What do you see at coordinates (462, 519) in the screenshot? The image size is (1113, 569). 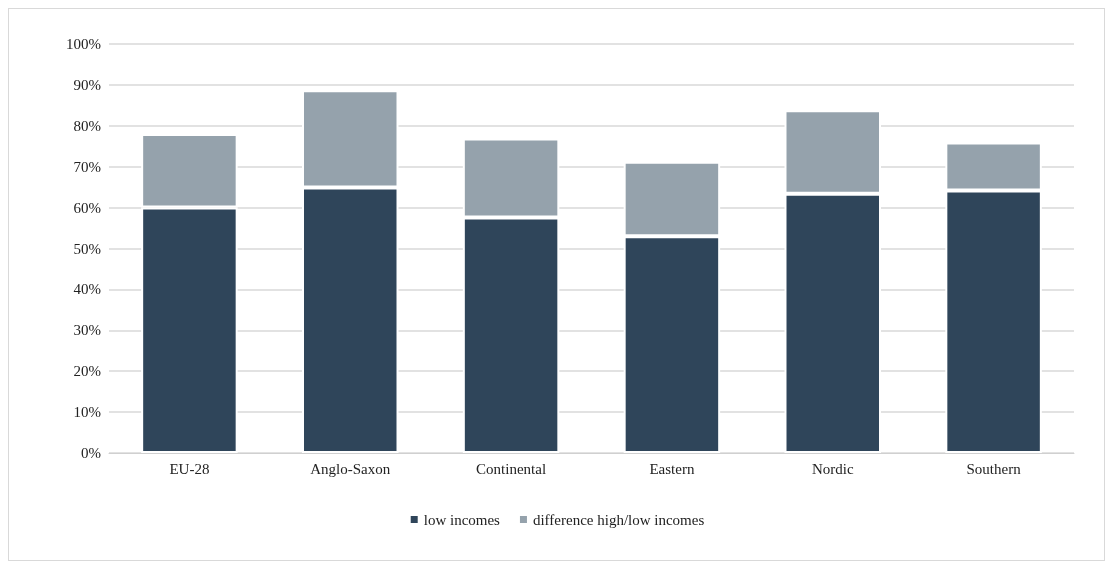 I see `legend-label: low incomes` at bounding box center [462, 519].